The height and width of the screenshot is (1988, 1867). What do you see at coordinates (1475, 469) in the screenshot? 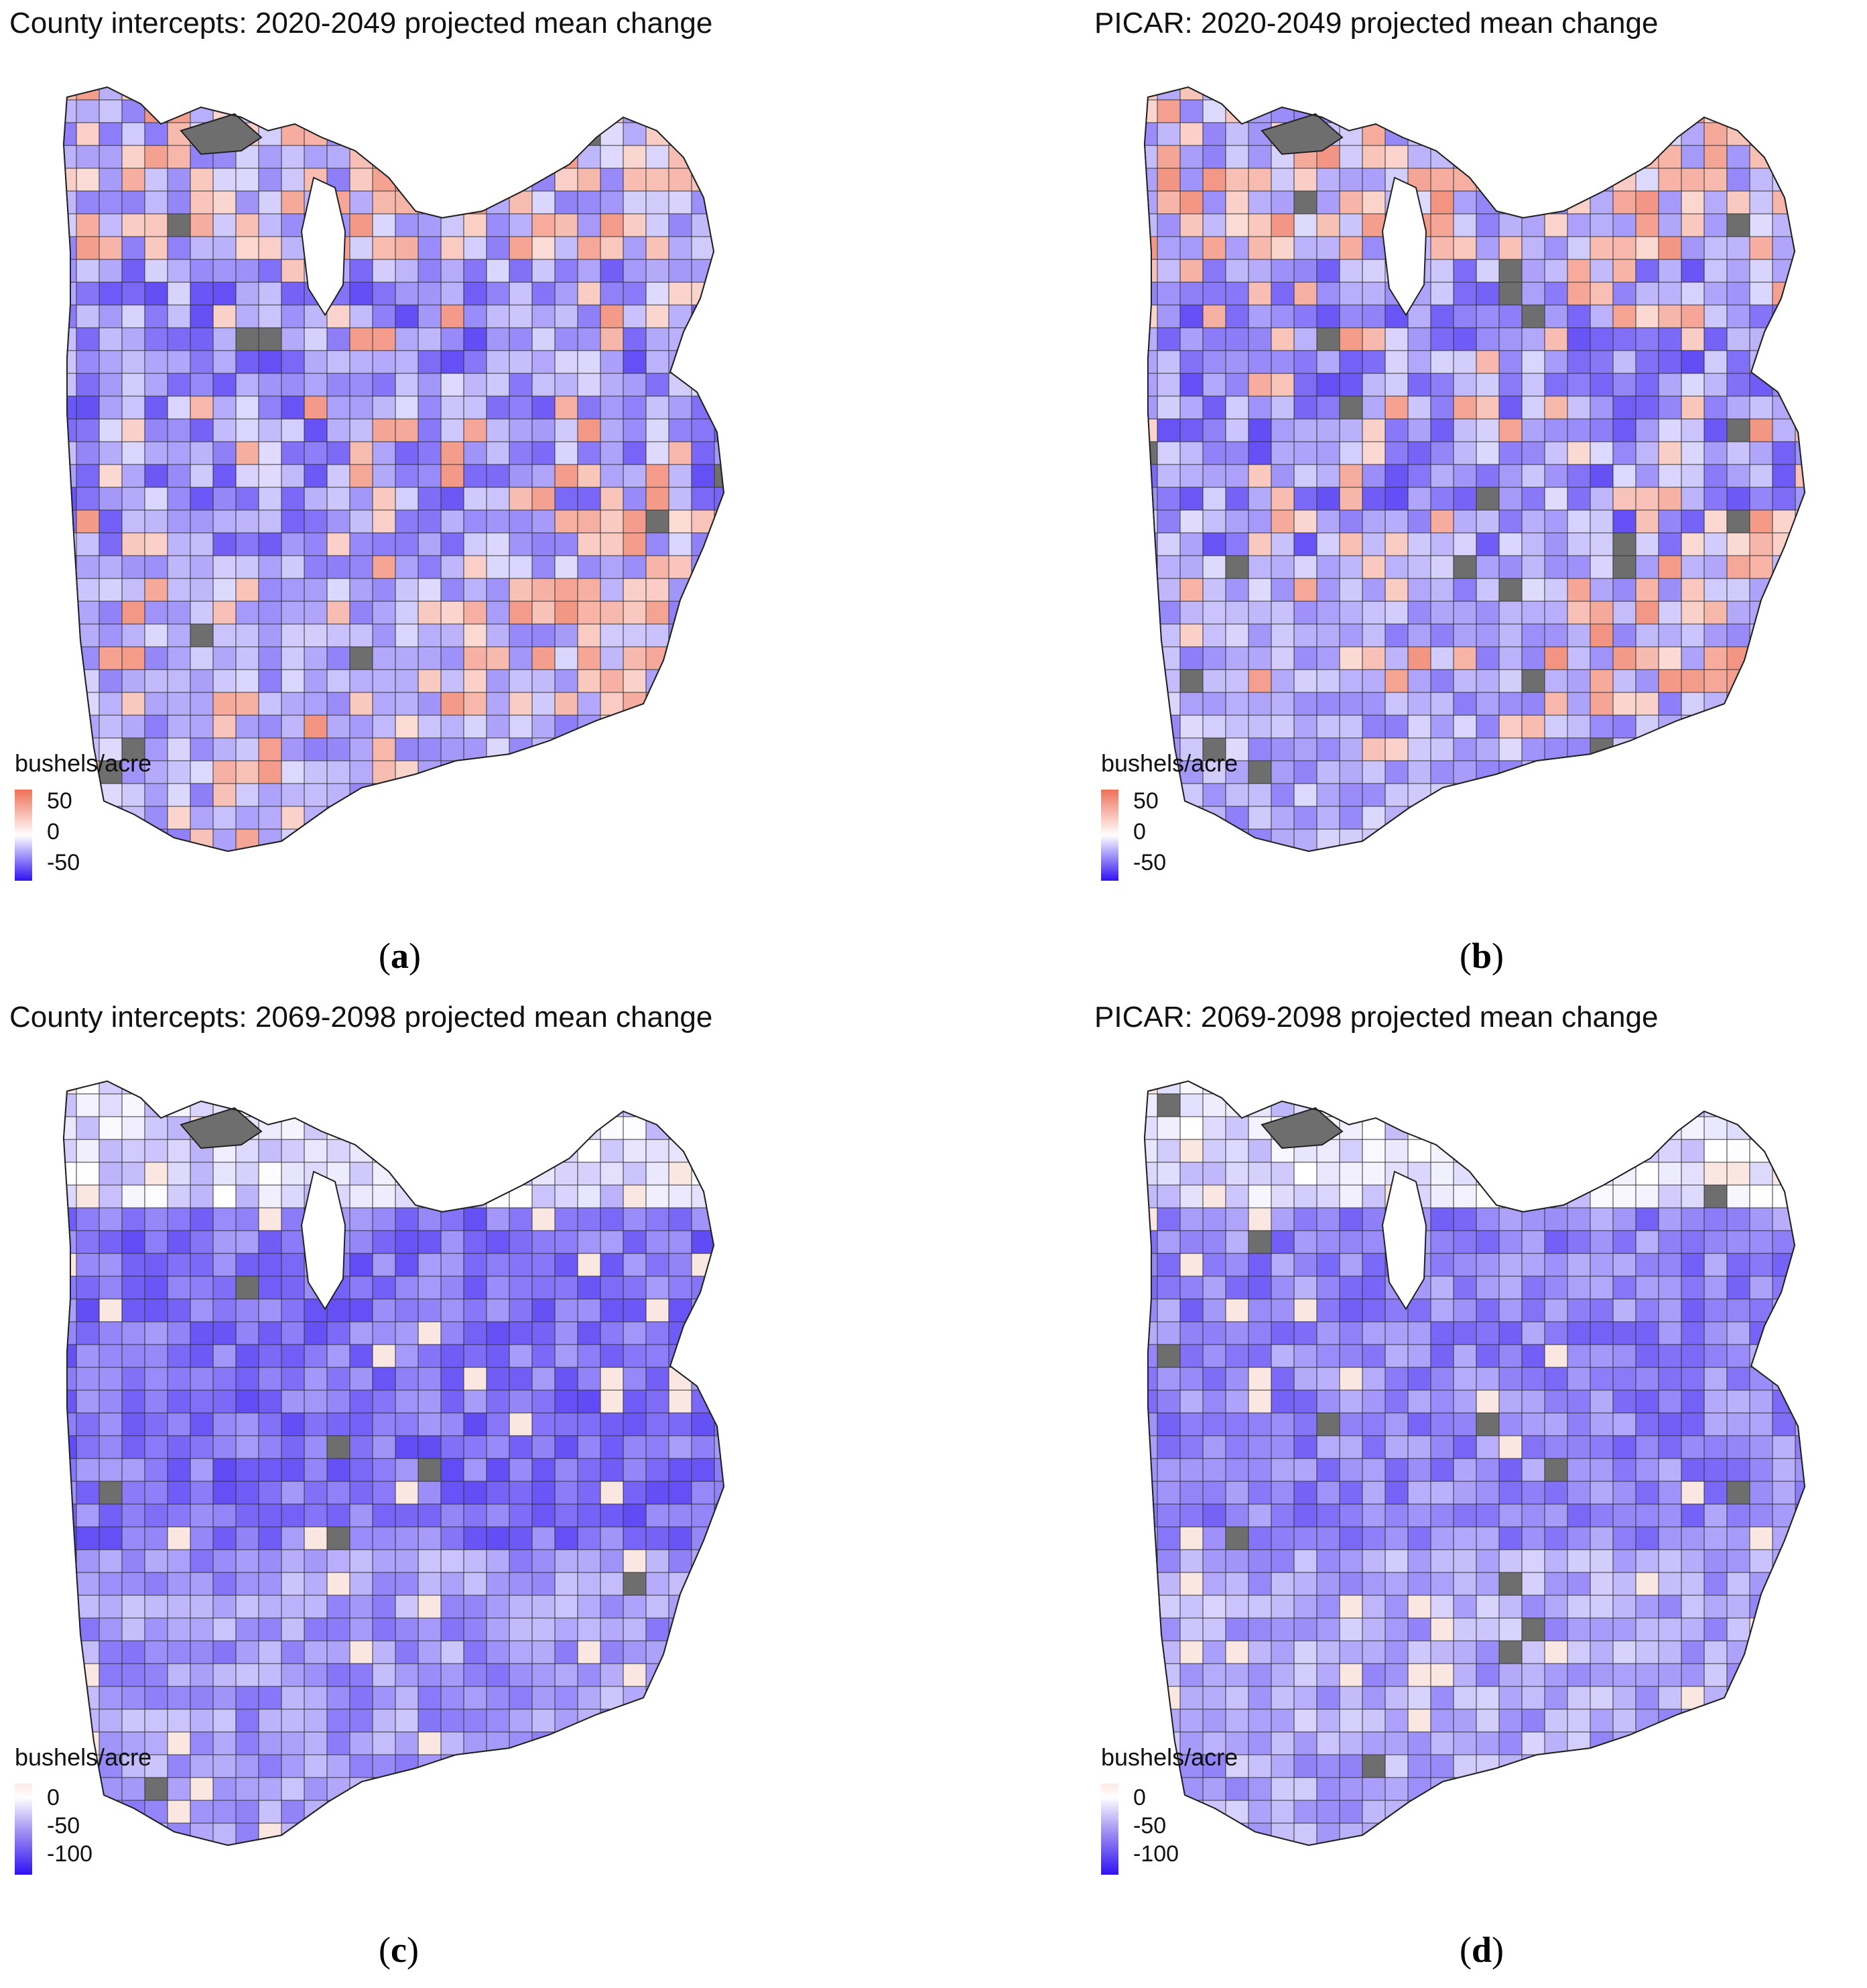
I see `map-border` at bounding box center [1475, 469].